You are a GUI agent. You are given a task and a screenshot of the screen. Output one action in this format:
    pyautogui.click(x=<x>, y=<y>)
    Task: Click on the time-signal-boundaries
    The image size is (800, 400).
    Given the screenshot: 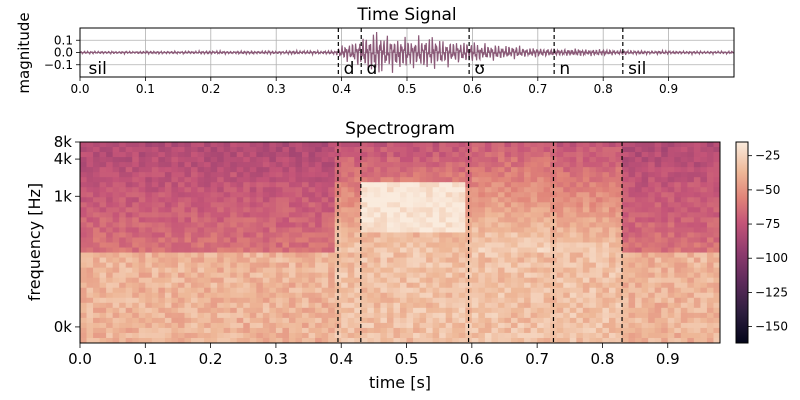 What is the action you would take?
    pyautogui.click(x=480, y=52)
    